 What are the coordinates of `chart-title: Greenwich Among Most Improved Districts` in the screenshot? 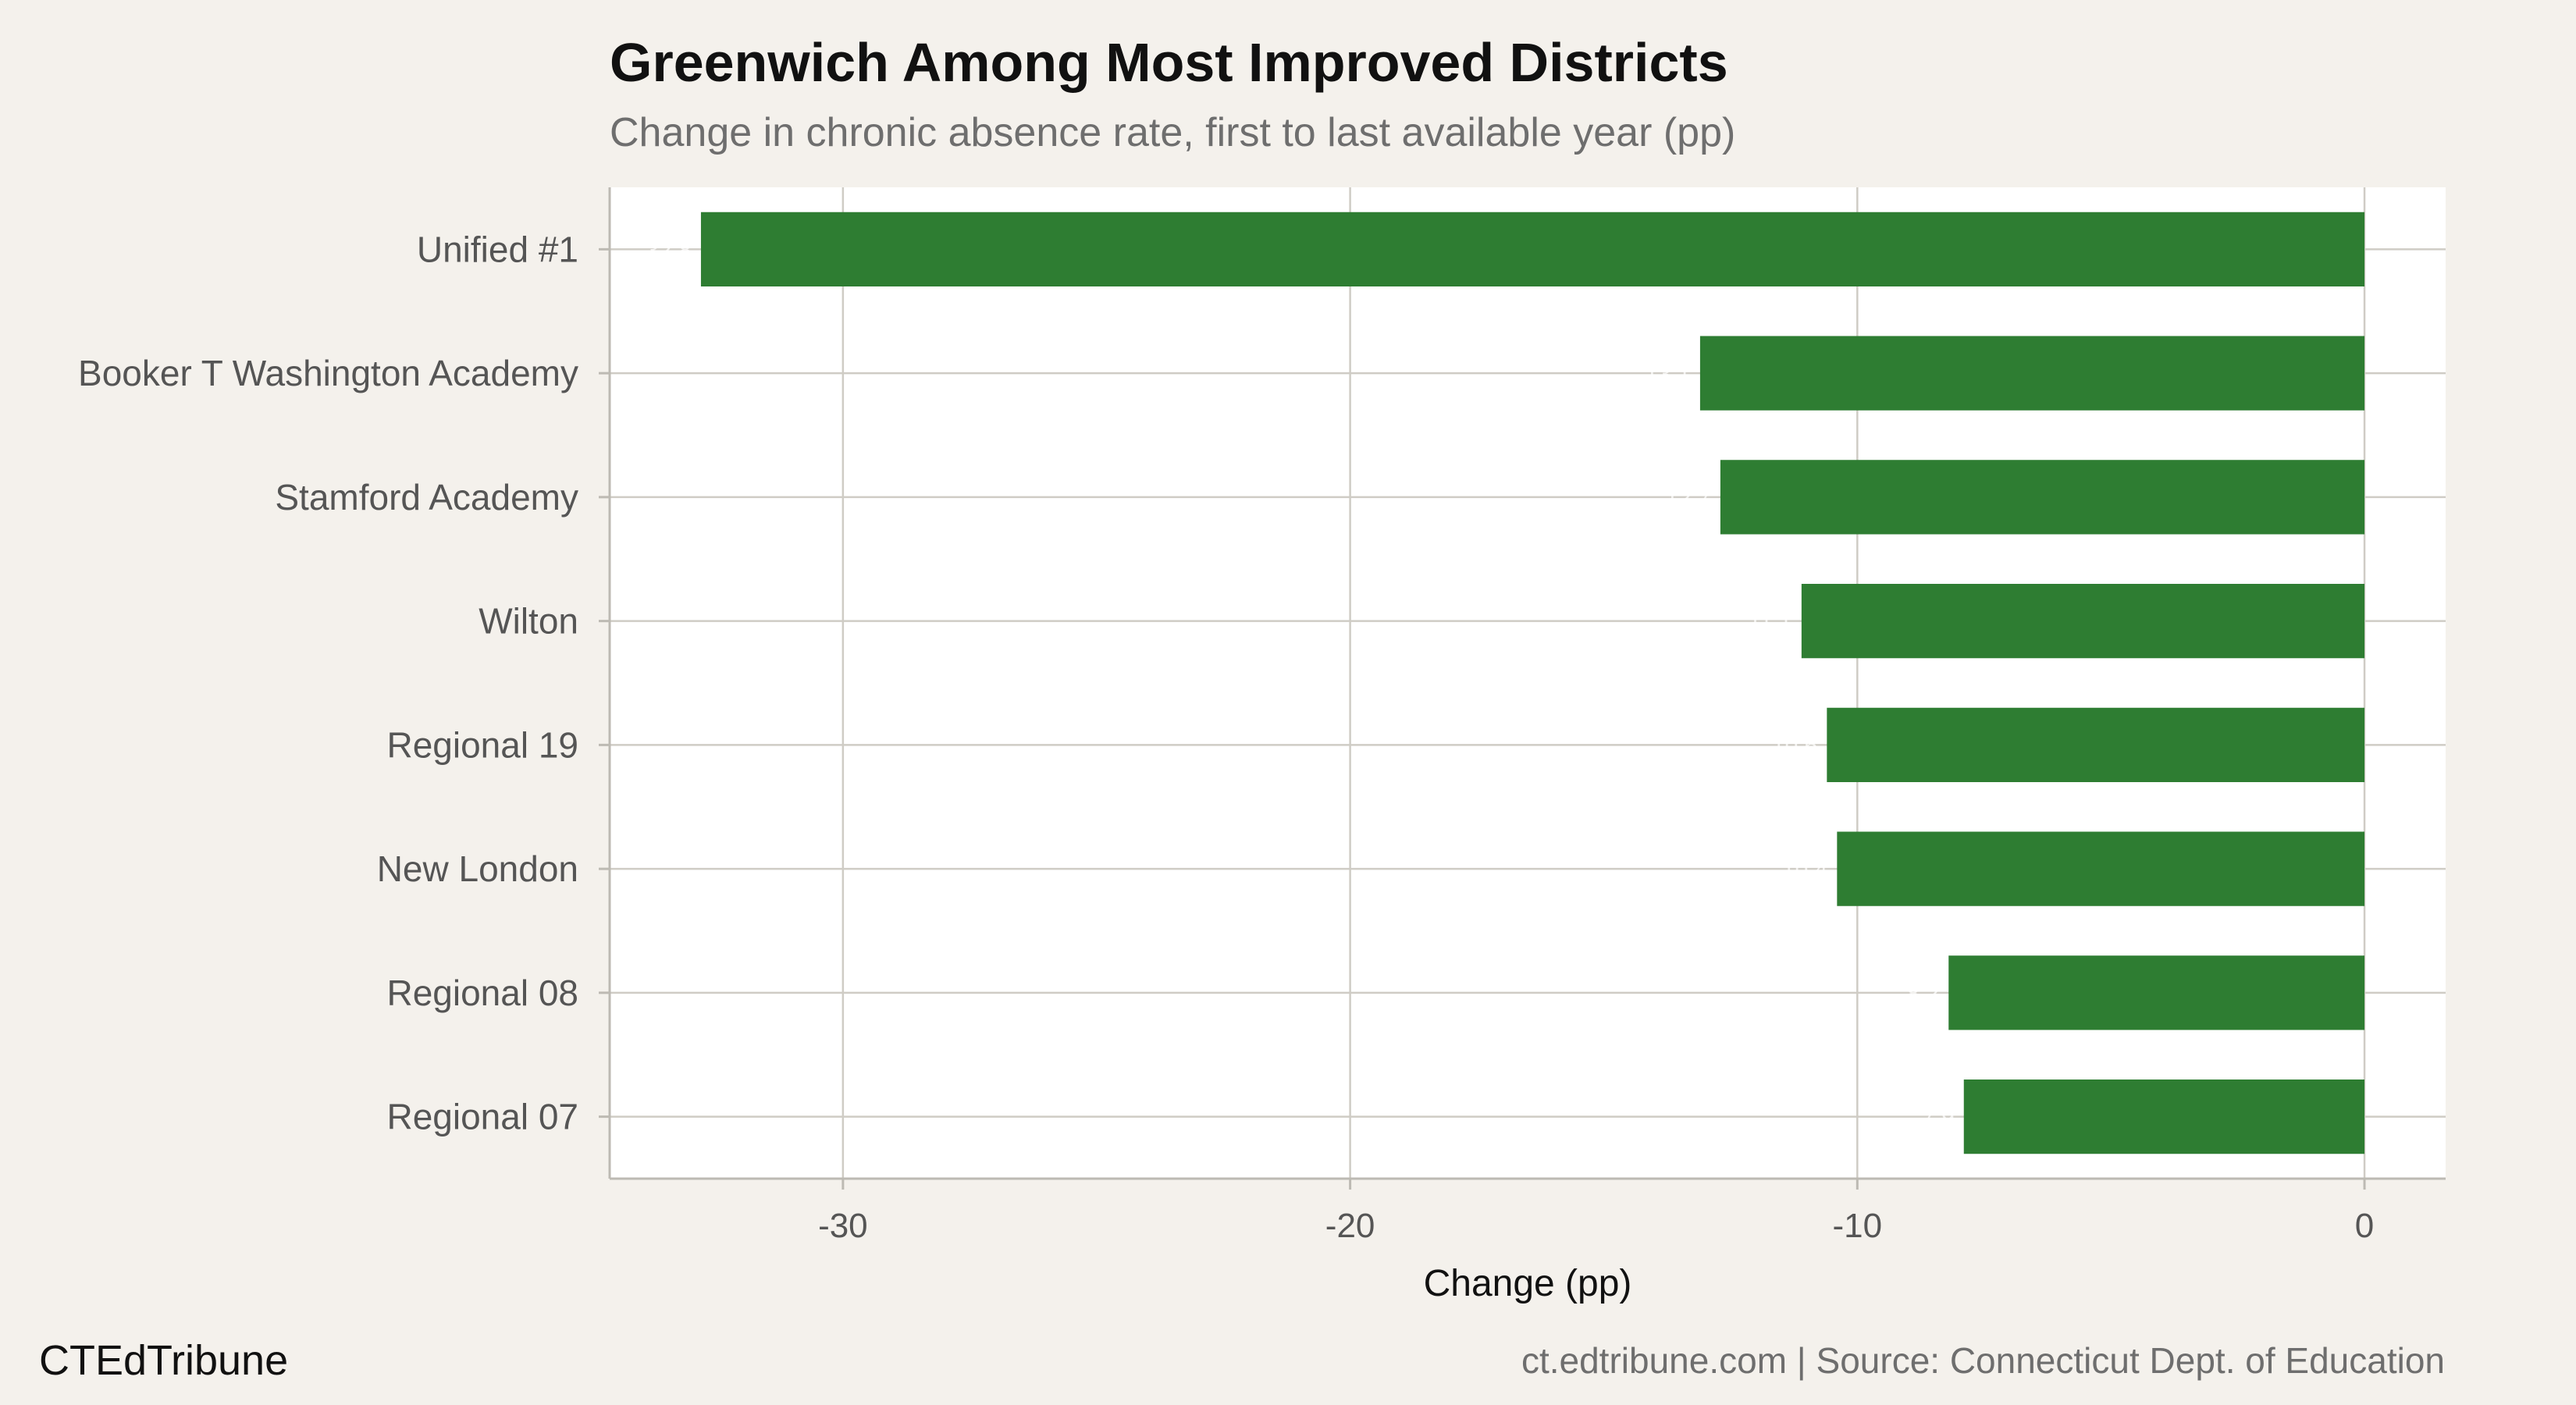 It's located at (1169, 63).